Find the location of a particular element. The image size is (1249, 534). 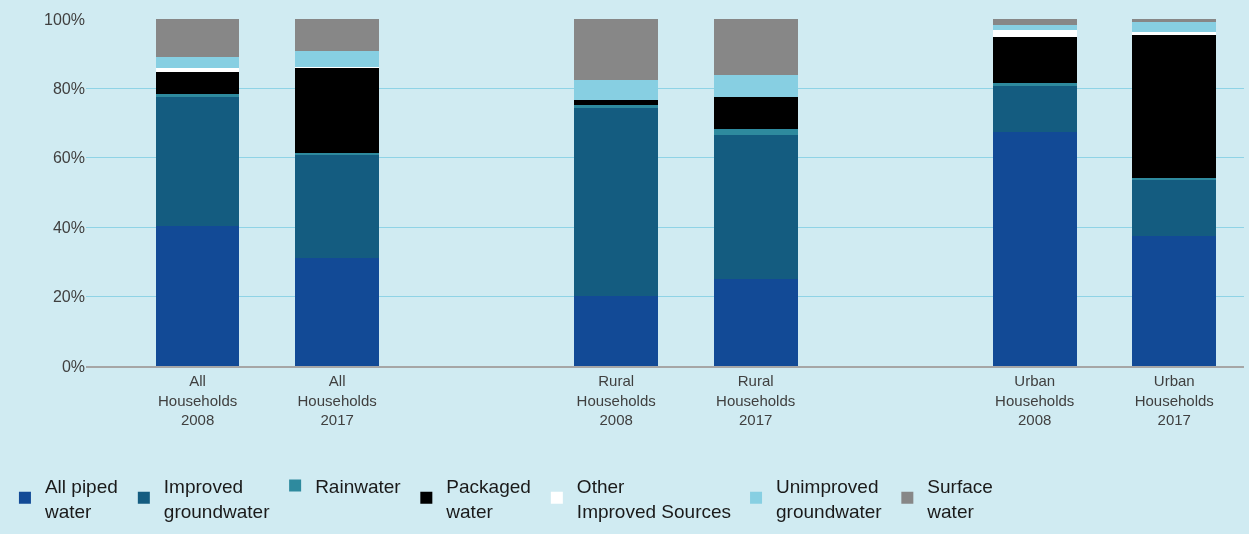

y-tick-label: 100% is located at coordinates (64, 19).